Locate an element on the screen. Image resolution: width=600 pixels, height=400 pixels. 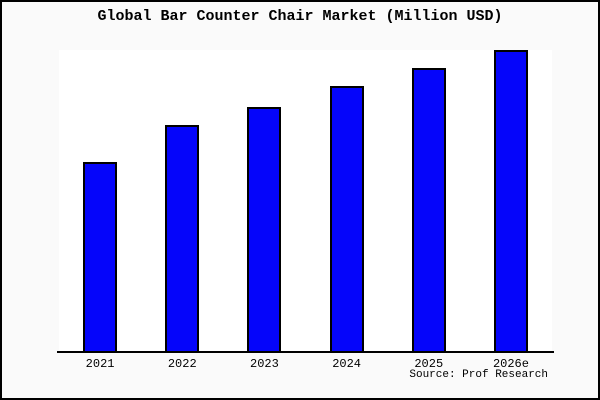
x-tick-label-2023: 2023 is located at coordinates (264, 364).